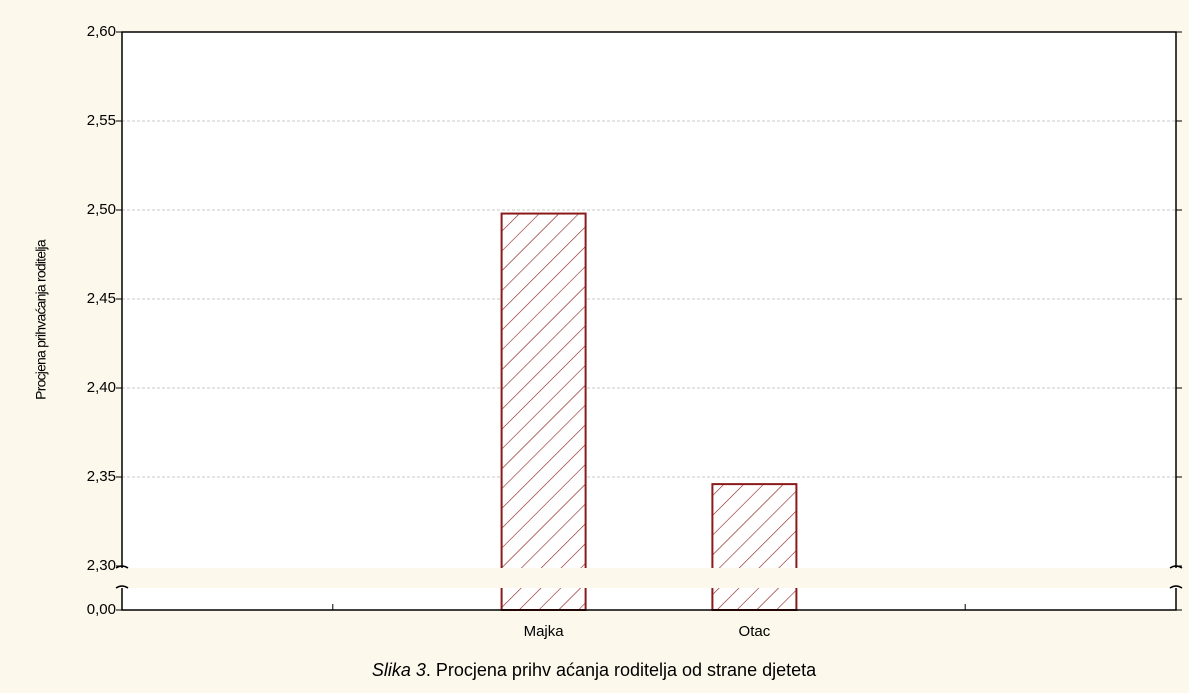 This screenshot has width=1189, height=693. What do you see at coordinates (101, 209) in the screenshot?
I see `y-tick-label: 2,50` at bounding box center [101, 209].